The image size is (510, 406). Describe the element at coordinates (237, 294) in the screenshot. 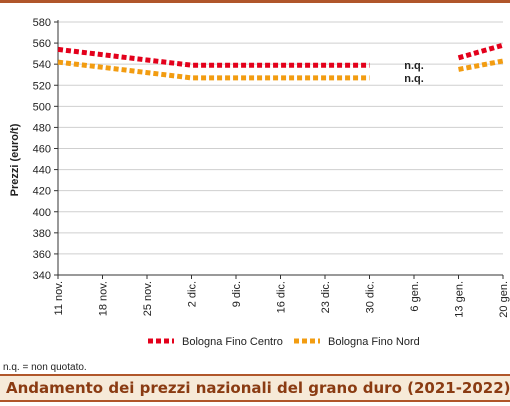

I see `x-tick-label: 9 dic.` at that location.